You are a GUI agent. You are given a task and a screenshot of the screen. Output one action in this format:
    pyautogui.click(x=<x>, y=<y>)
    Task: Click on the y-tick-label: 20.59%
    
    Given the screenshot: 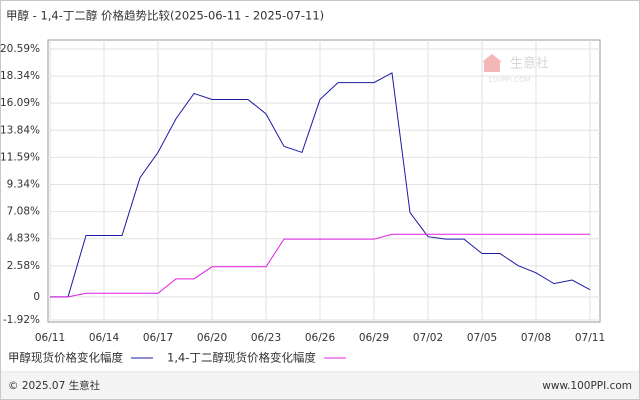 What is the action you would take?
    pyautogui.click(x=20, y=49)
    